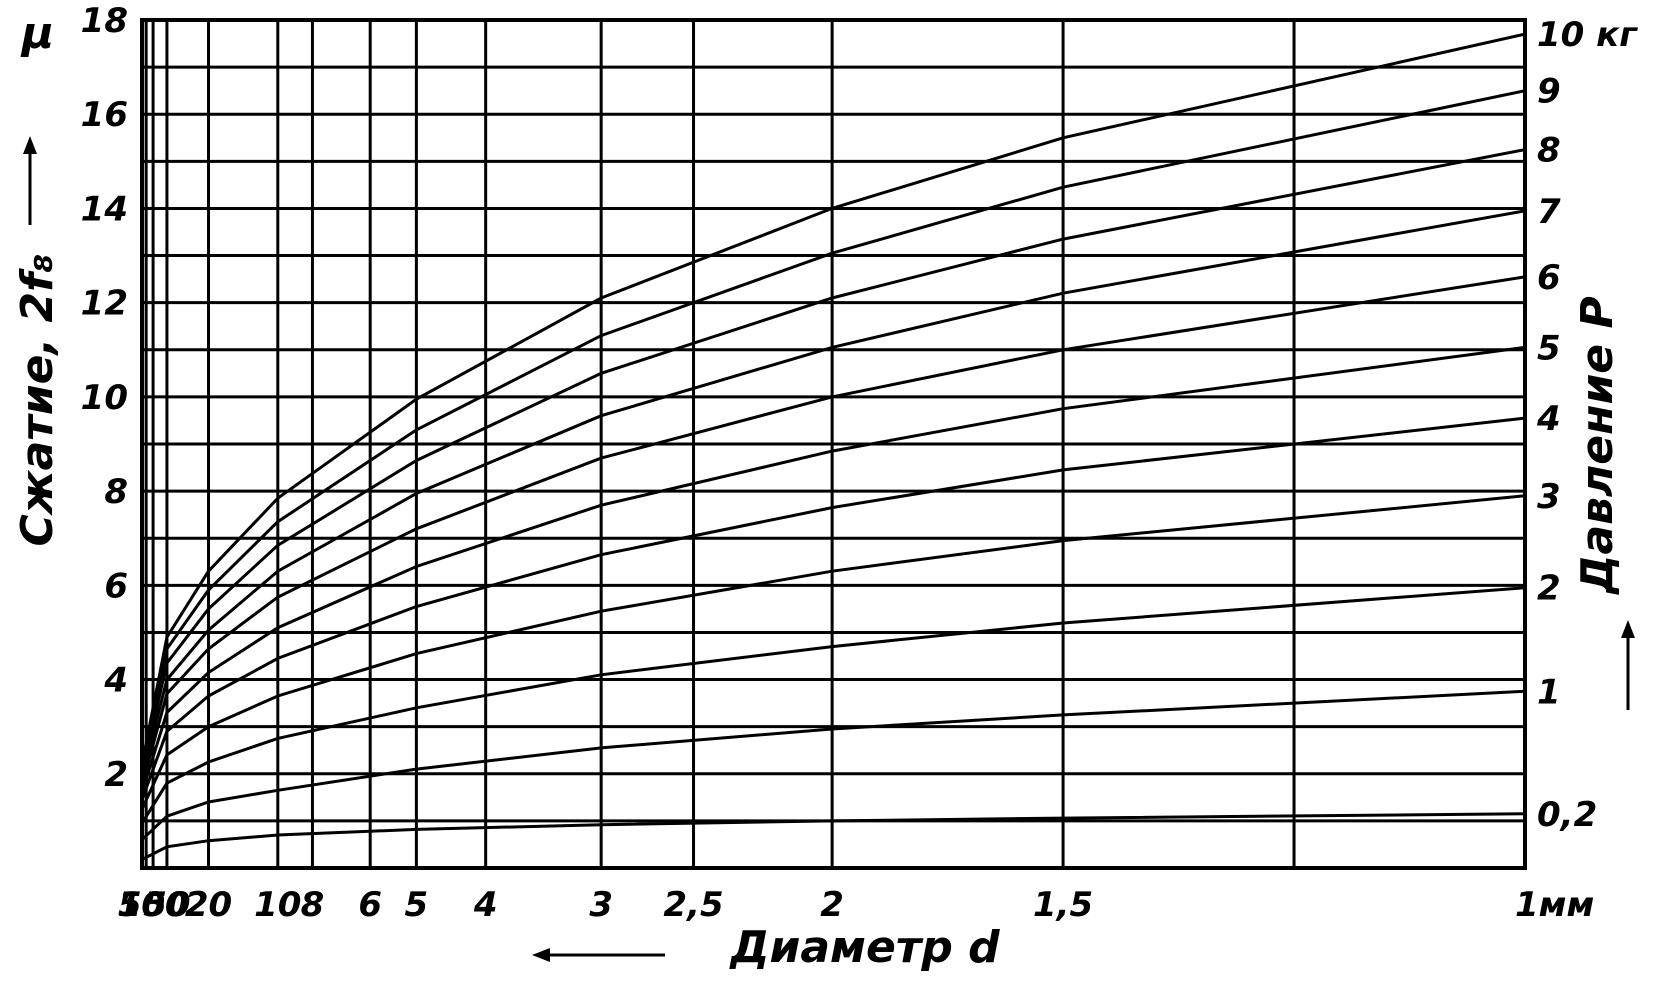  What do you see at coordinates (1549, 348) in the screenshot?
I see `series-name-label: 5` at bounding box center [1549, 348].